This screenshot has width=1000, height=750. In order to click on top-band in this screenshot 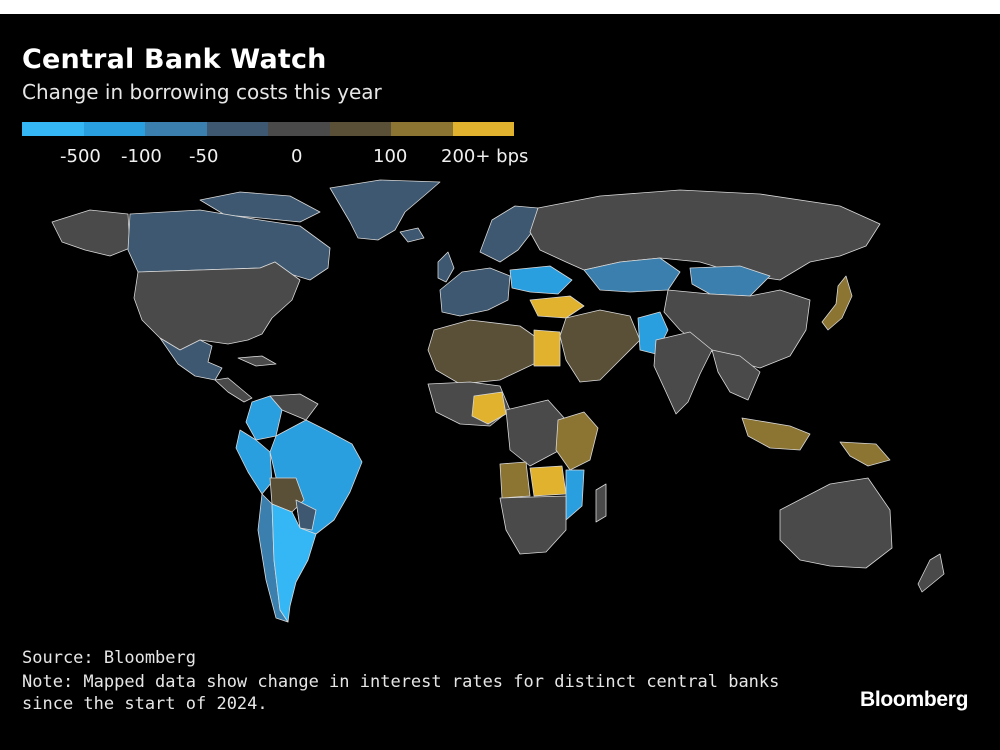, I will do `click(500, 7)`.